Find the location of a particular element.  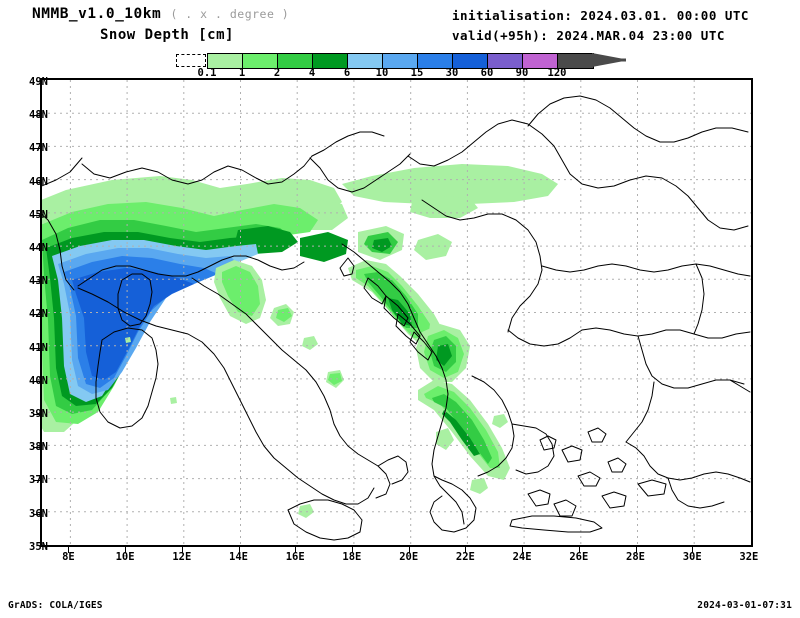

x-axis-tick-24E is located at coordinates (523, 550).